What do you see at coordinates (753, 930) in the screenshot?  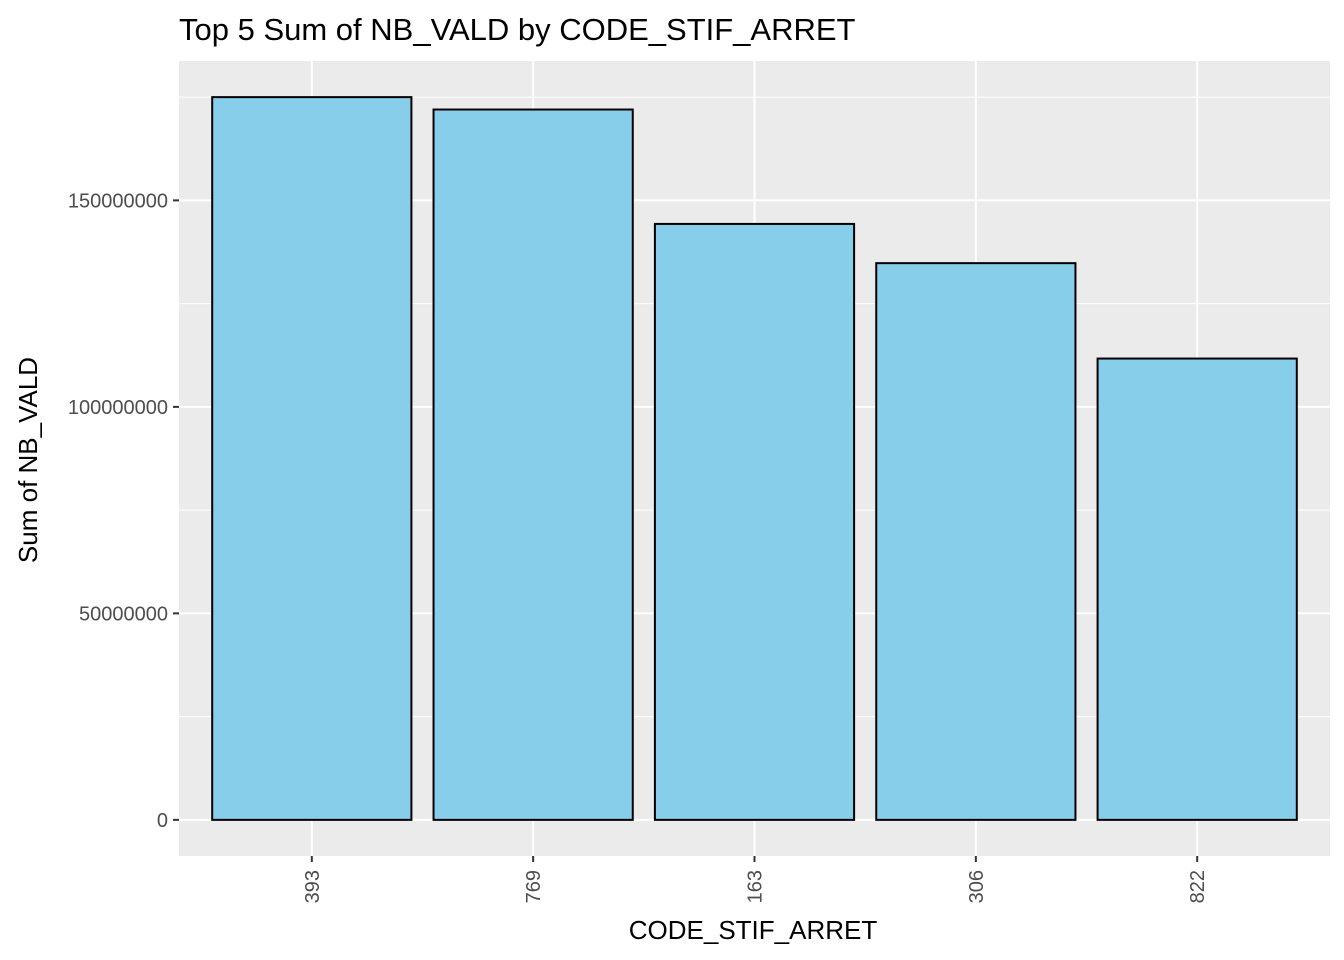 I see `x-axis-title: CODE_STIF_ARRET` at bounding box center [753, 930].